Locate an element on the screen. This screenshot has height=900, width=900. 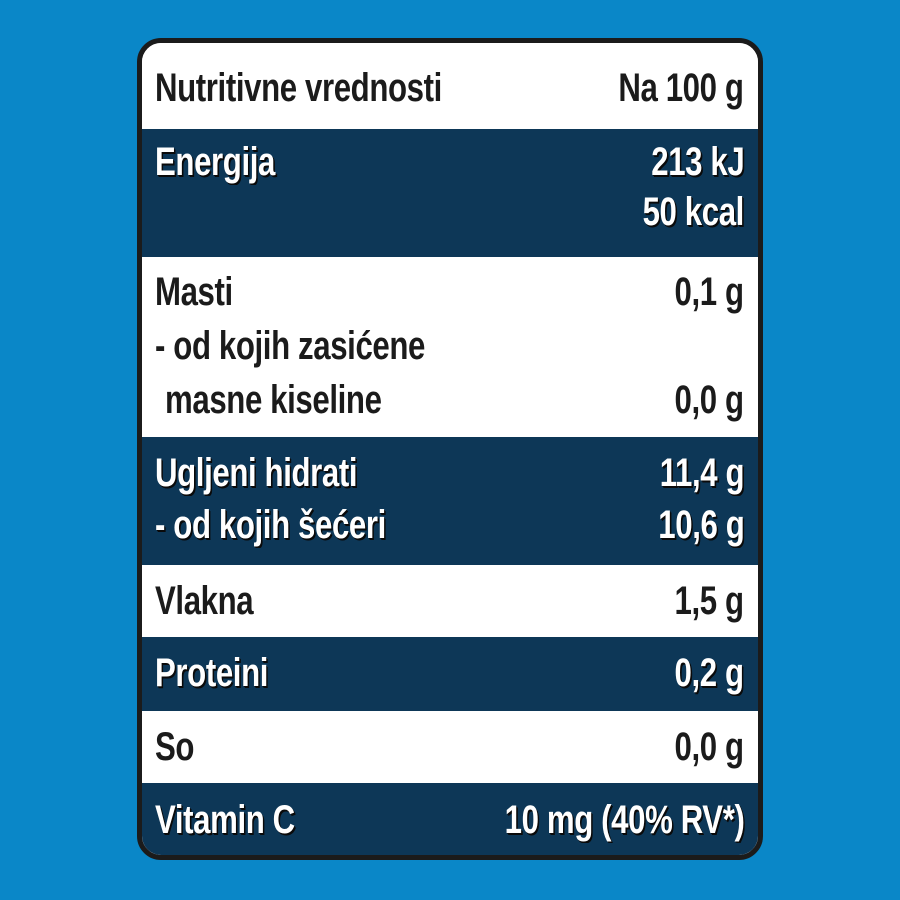
energy-kj-value: 213 kJ is located at coordinates (697, 161).